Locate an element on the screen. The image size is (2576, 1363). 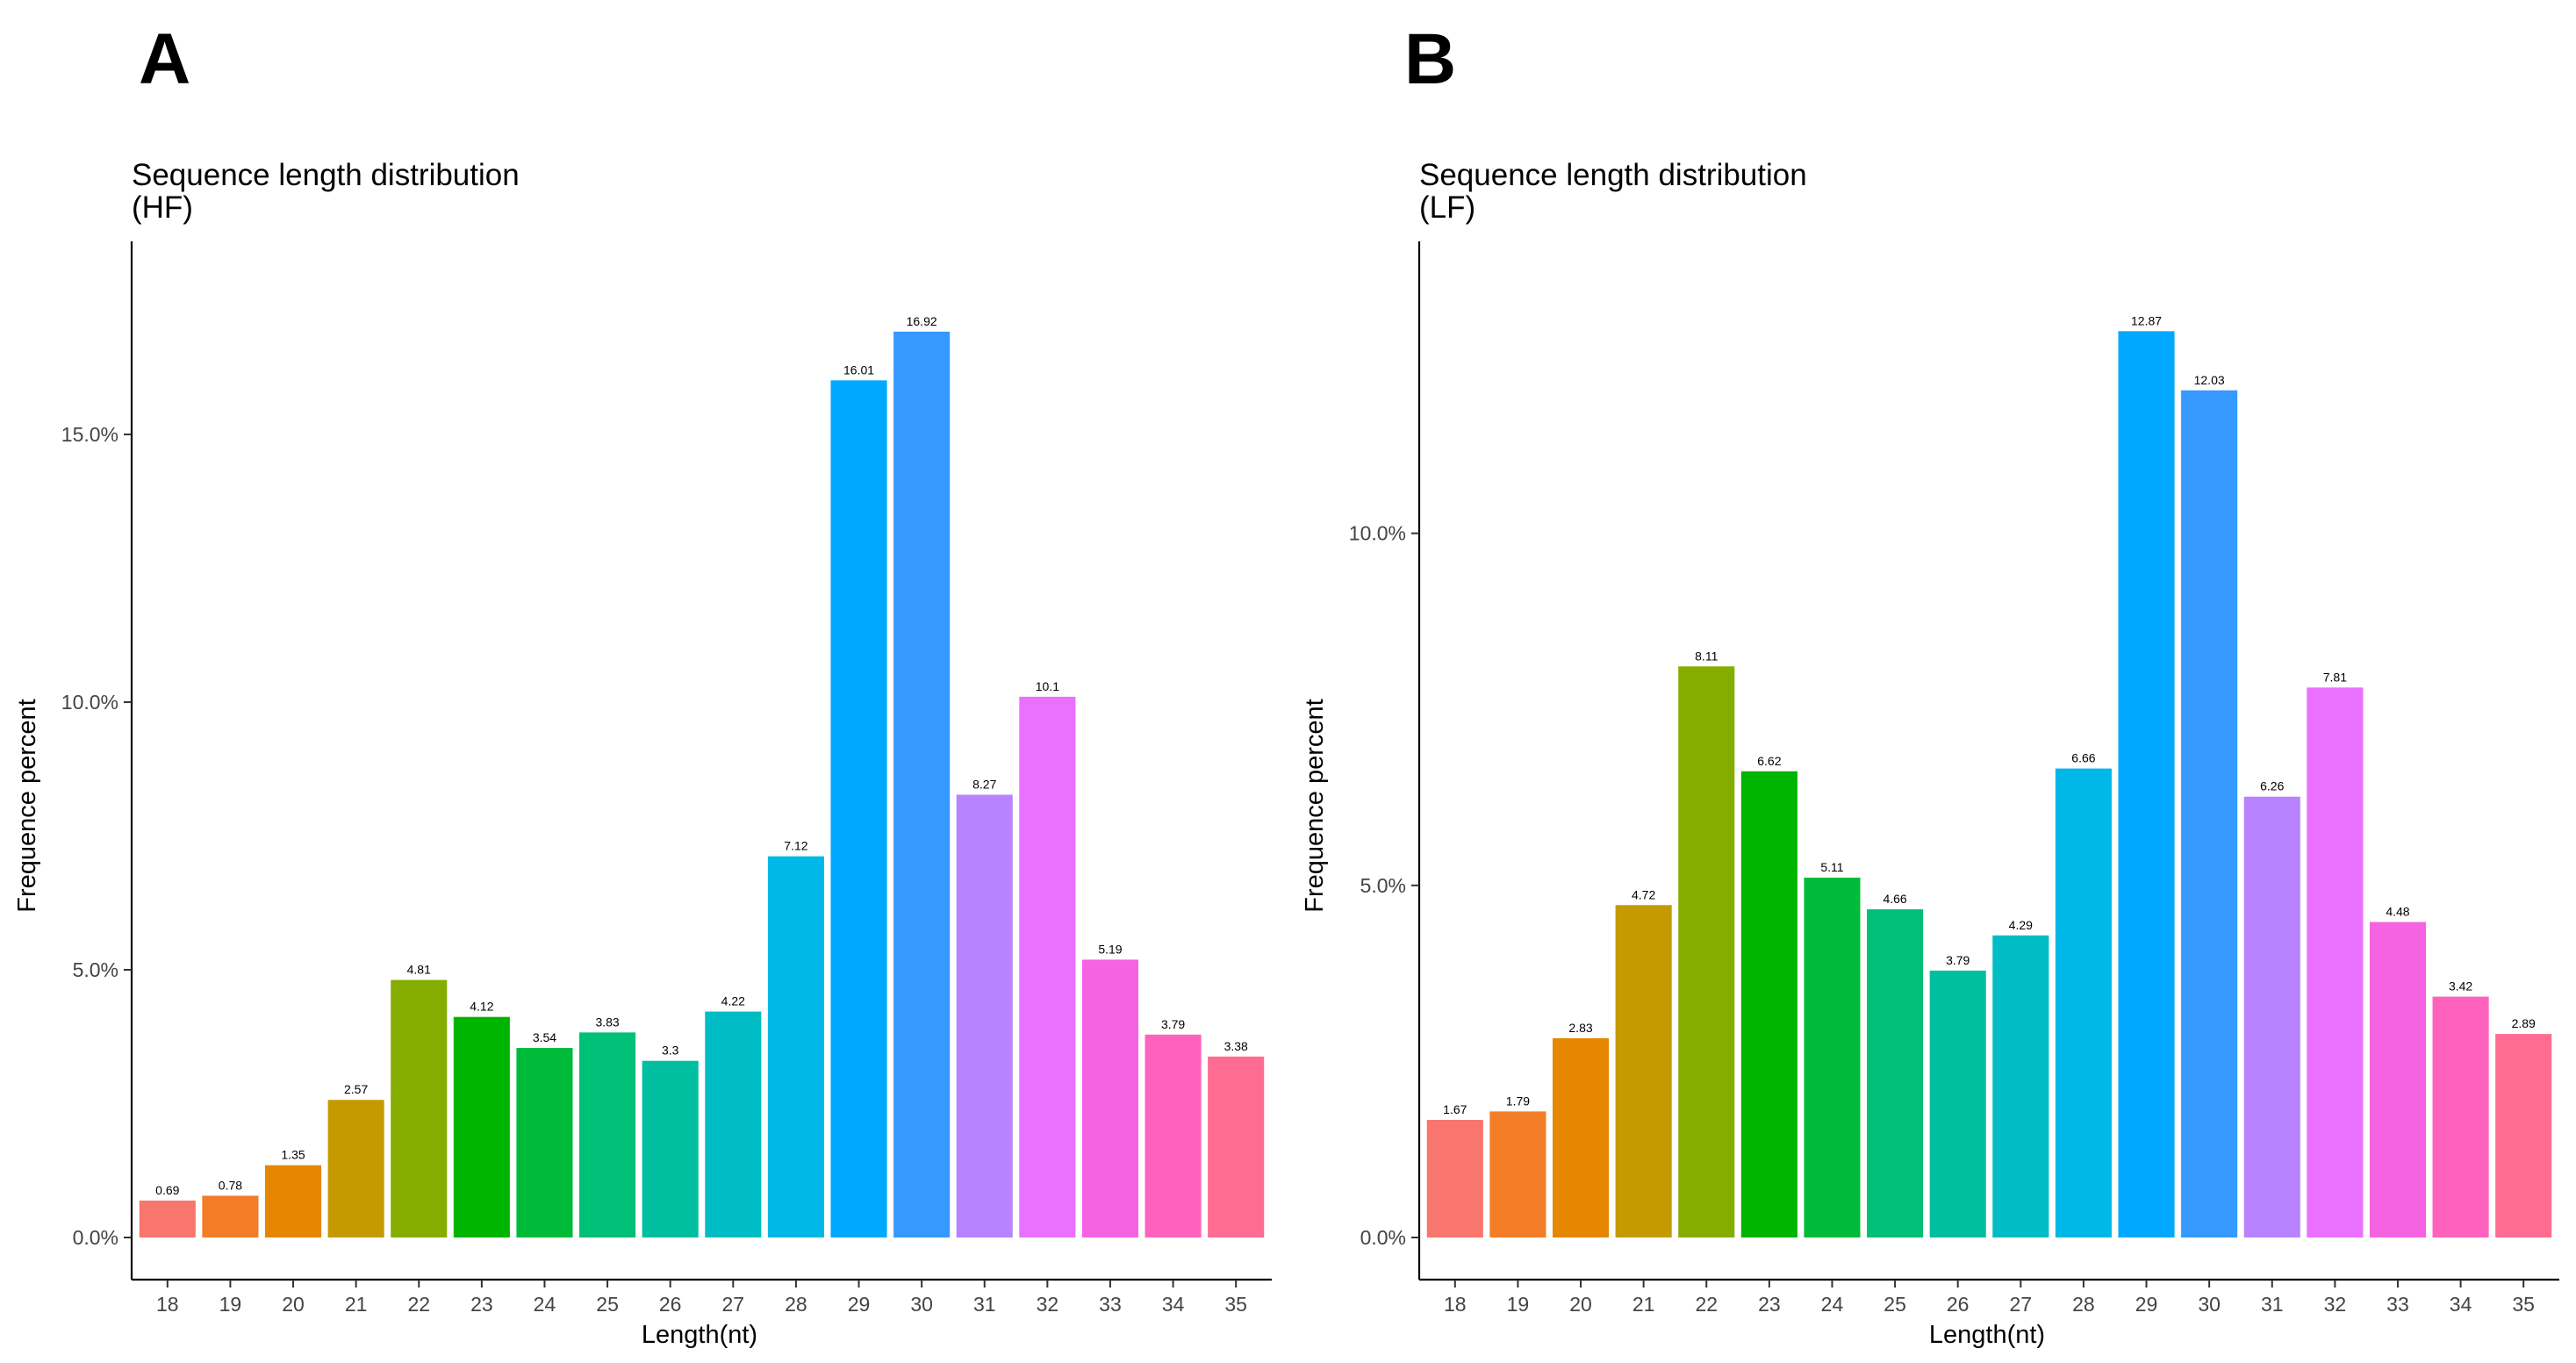
data-label-b-25: 4.66 is located at coordinates (1895, 899).